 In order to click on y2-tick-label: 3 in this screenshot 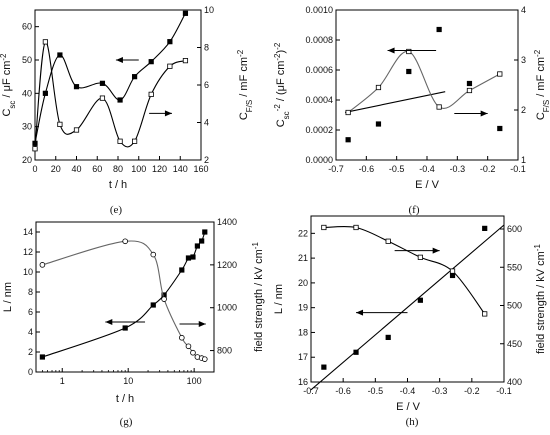, I will do `click(523, 60)`.